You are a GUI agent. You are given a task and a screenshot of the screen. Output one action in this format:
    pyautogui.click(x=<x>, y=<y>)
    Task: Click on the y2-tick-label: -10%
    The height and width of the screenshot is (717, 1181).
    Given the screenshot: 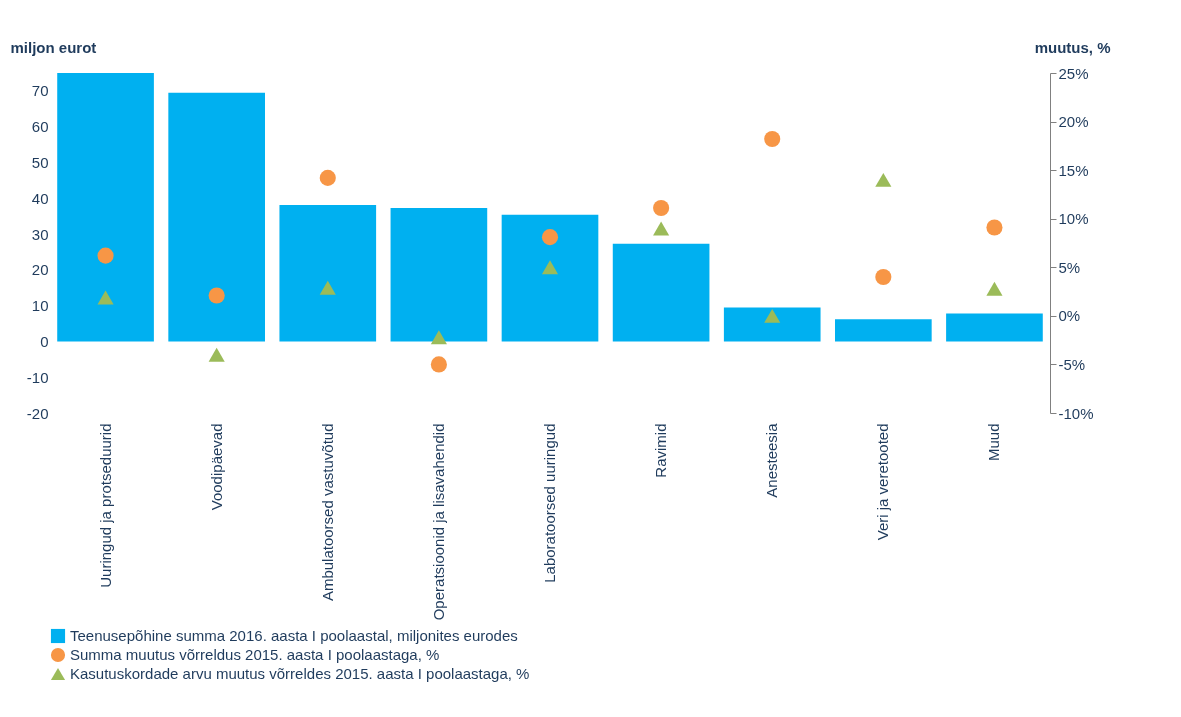 What is the action you would take?
    pyautogui.click(x=1076, y=413)
    